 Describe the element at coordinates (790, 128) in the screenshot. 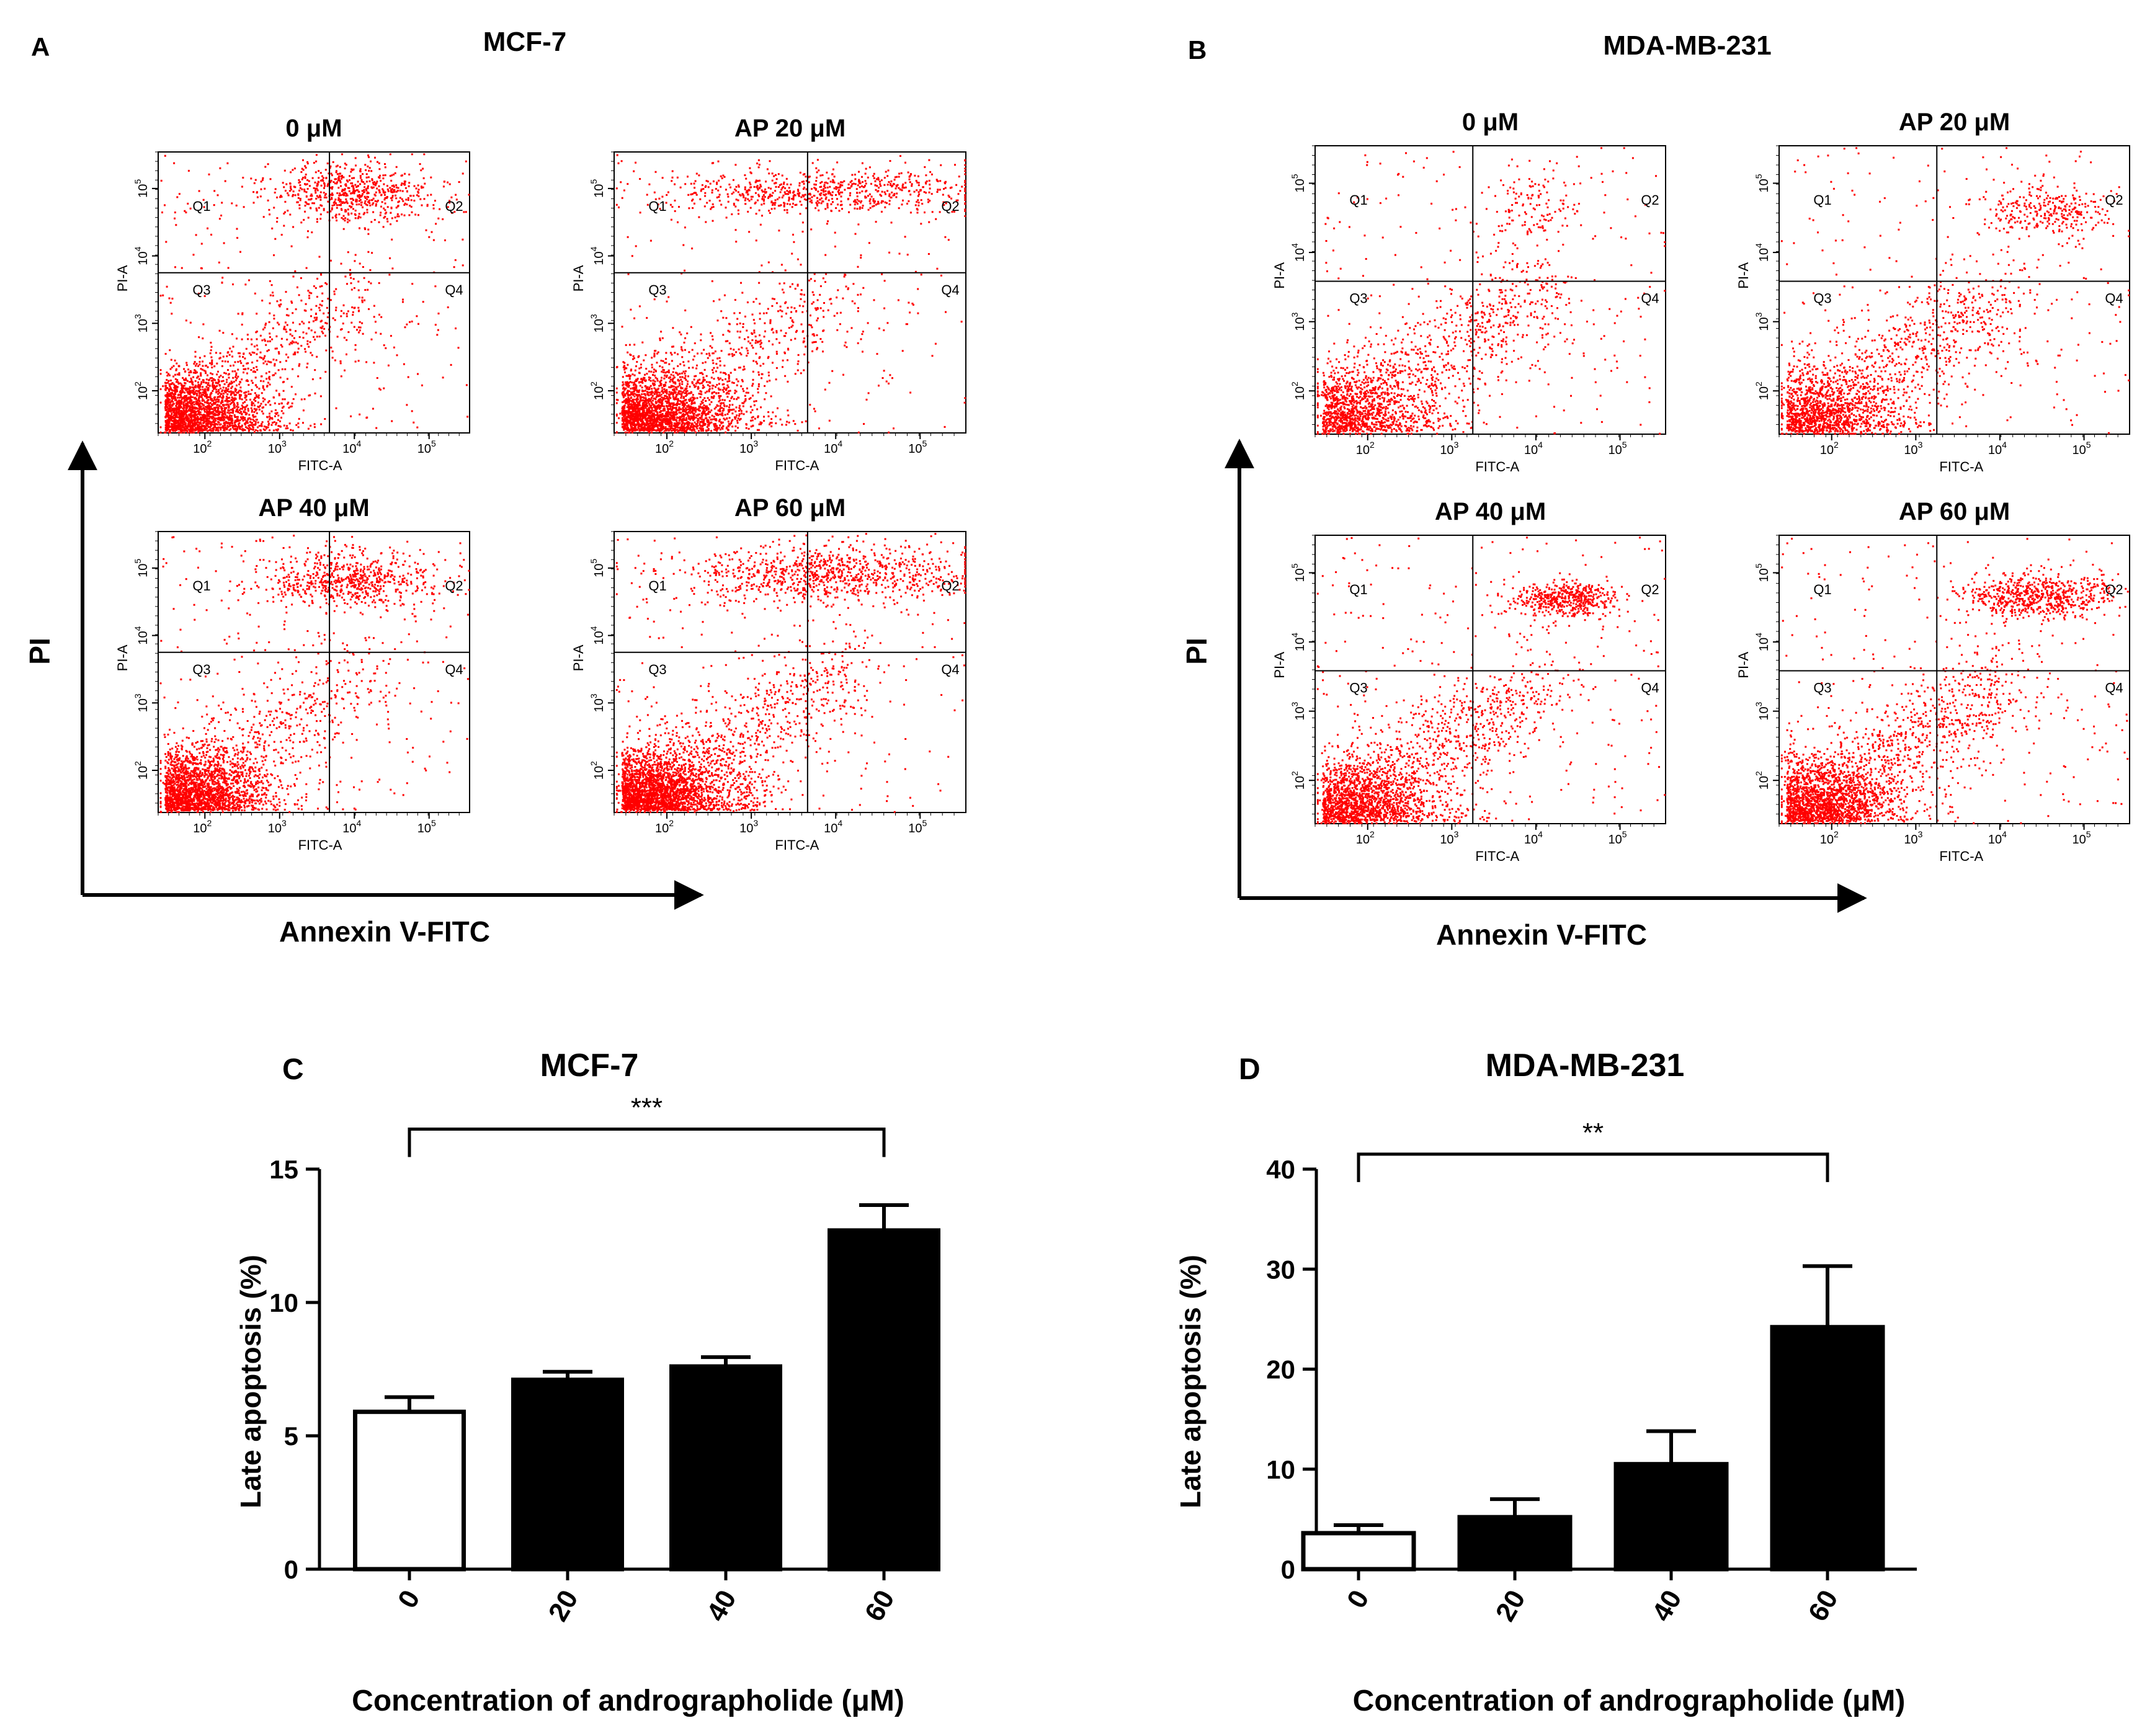

I see `flow-plot-title: AP 20 μM` at that location.